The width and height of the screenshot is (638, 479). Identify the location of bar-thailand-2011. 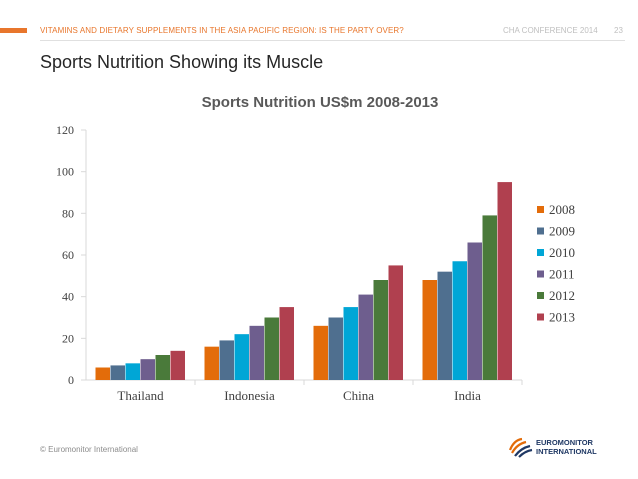
(147, 369).